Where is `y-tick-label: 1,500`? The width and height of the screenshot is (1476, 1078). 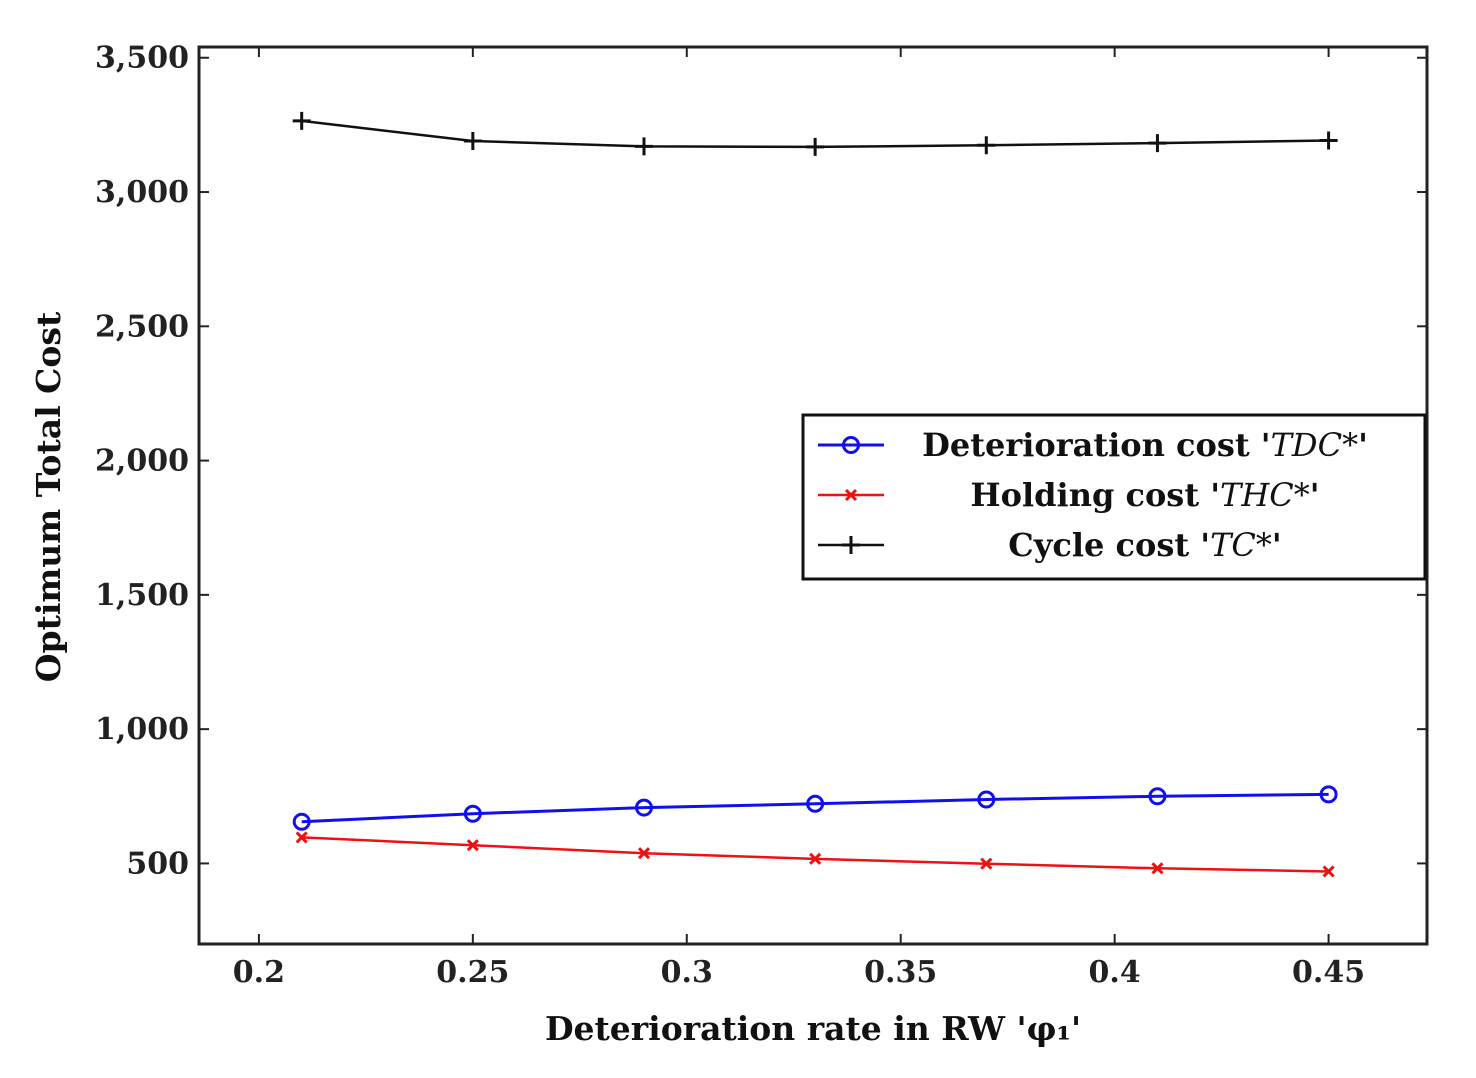 y-tick-label: 1,500 is located at coordinates (142, 595).